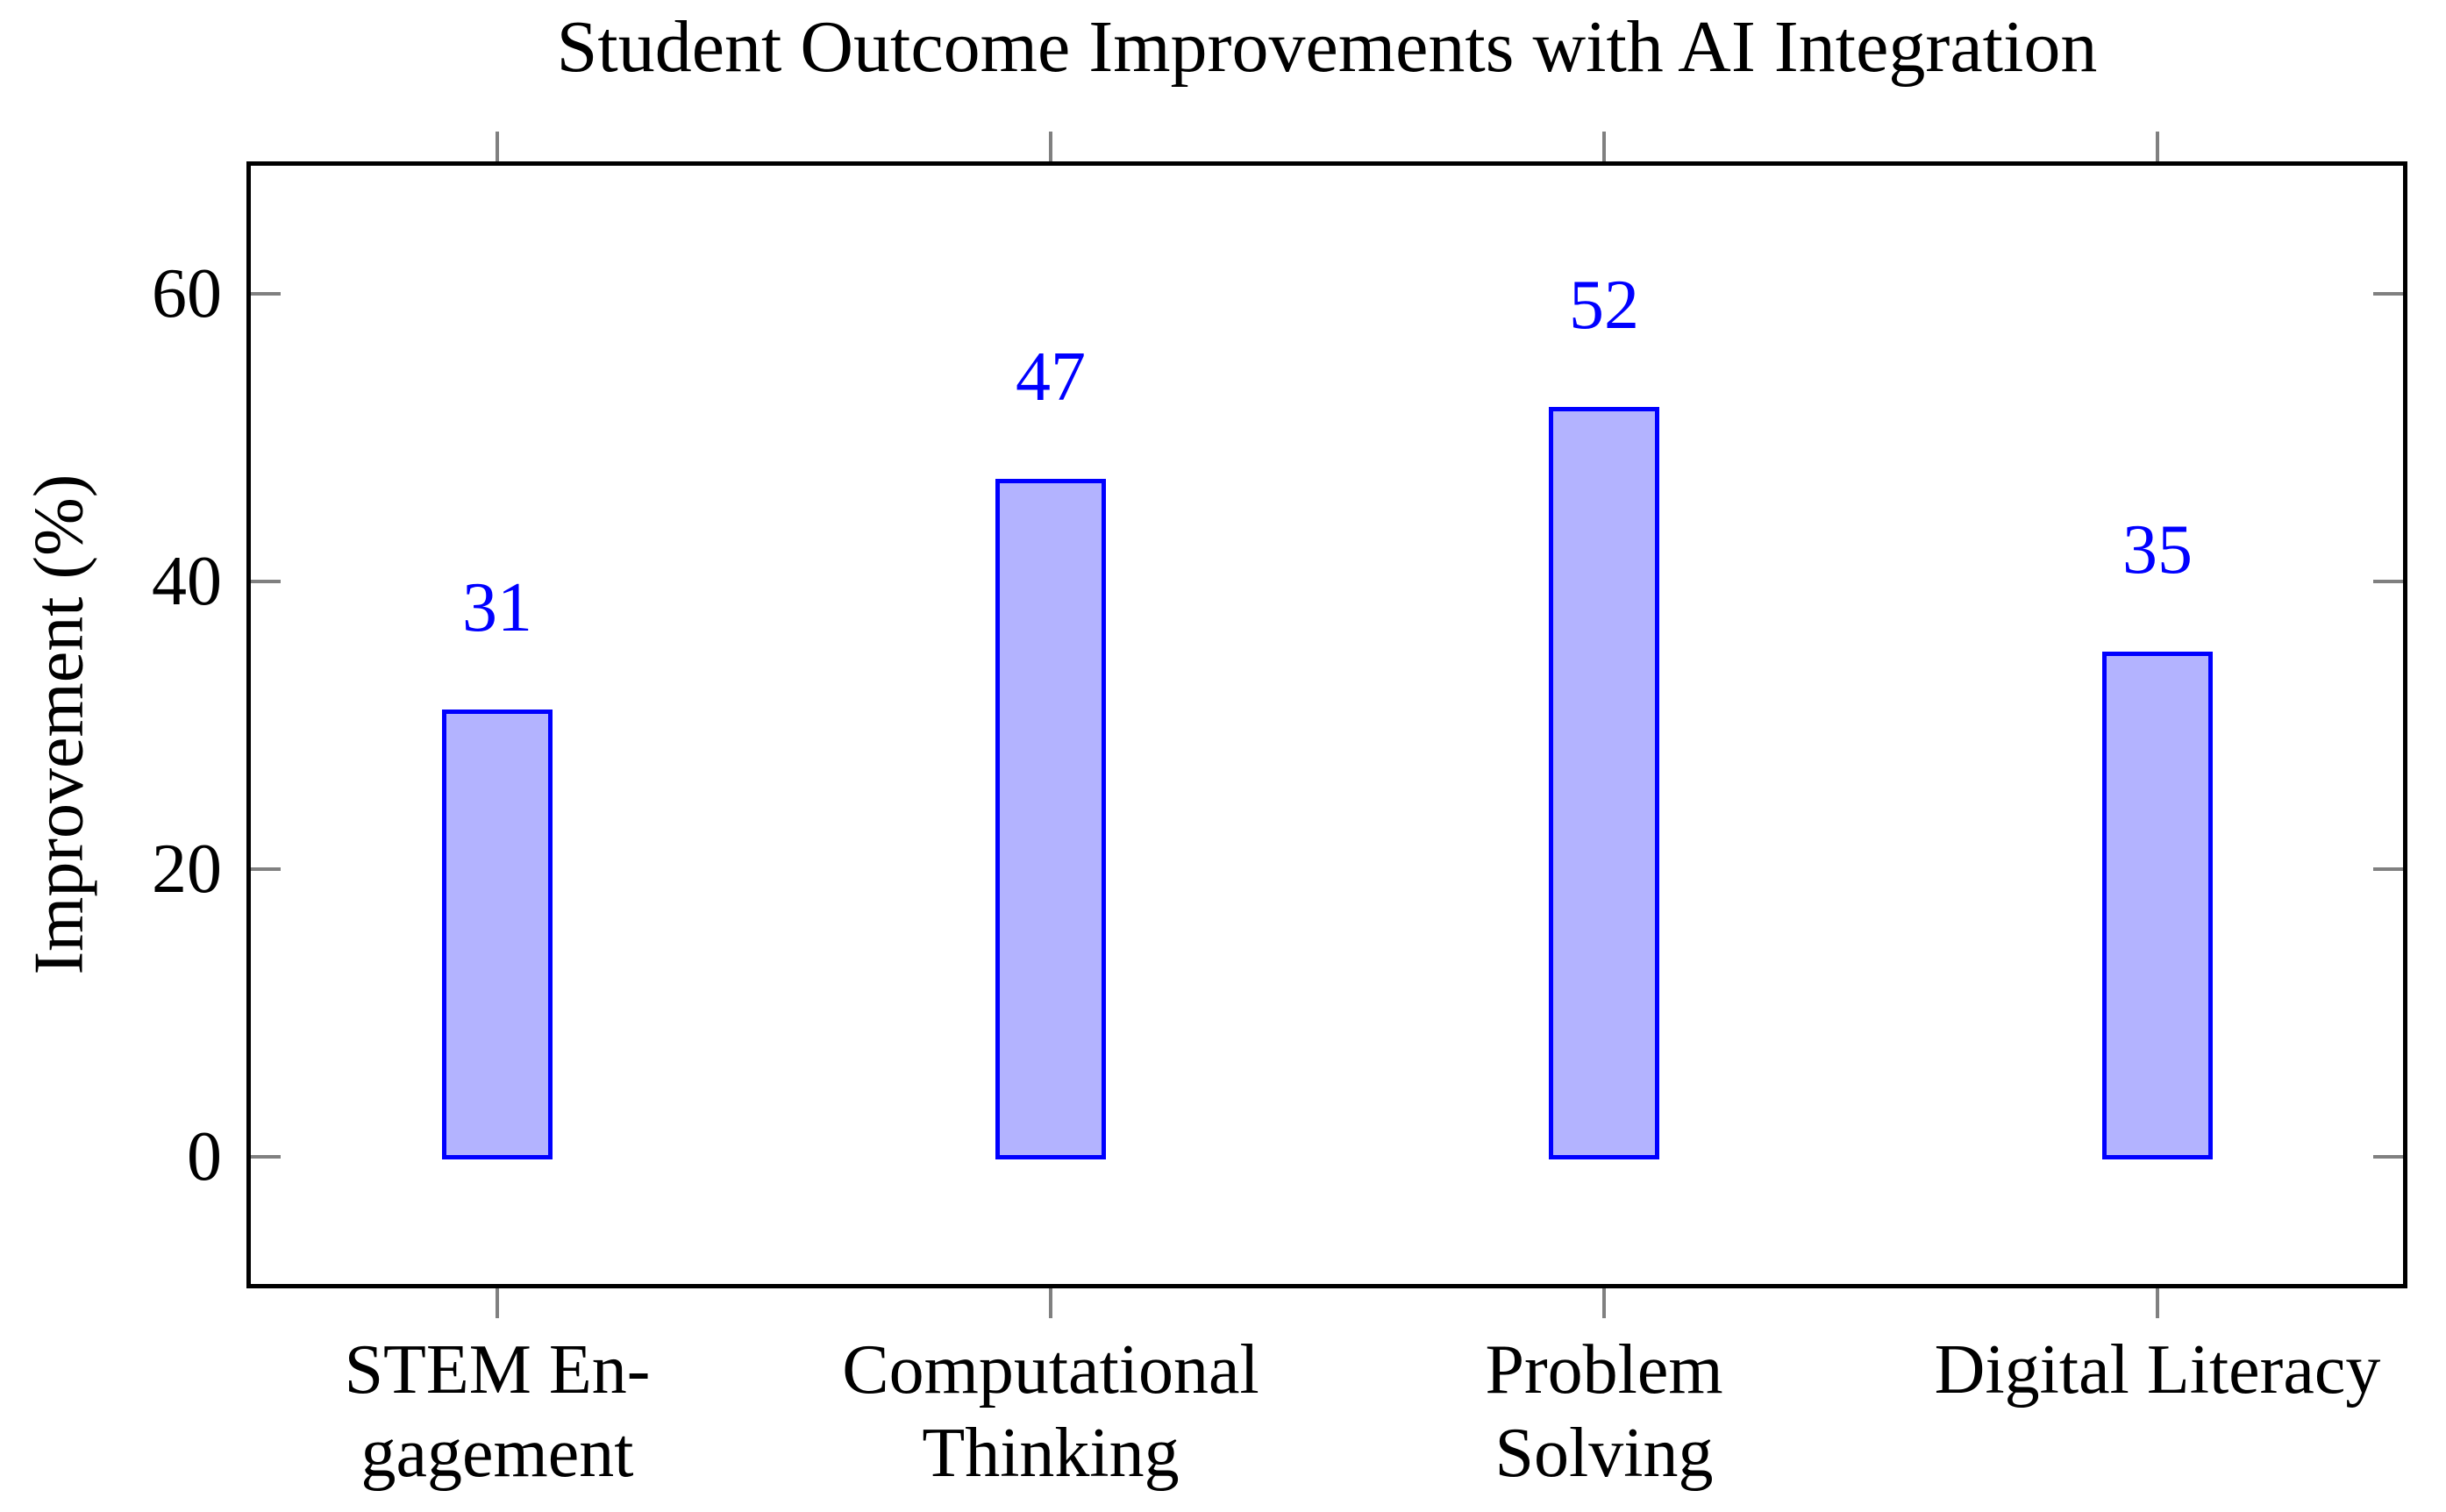  Describe the element at coordinates (59, 724) in the screenshot. I see `y-axis-label: Improvement (%)` at that location.